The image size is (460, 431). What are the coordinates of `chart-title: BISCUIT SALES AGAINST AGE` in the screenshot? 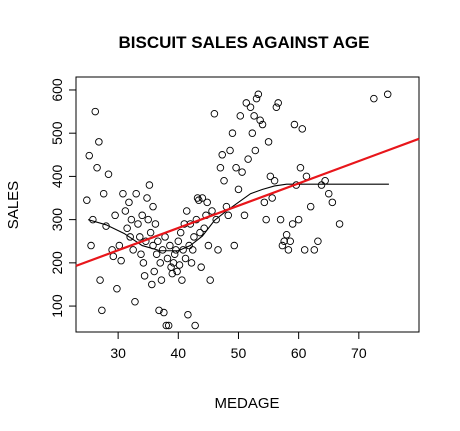 It's located at (244, 42).